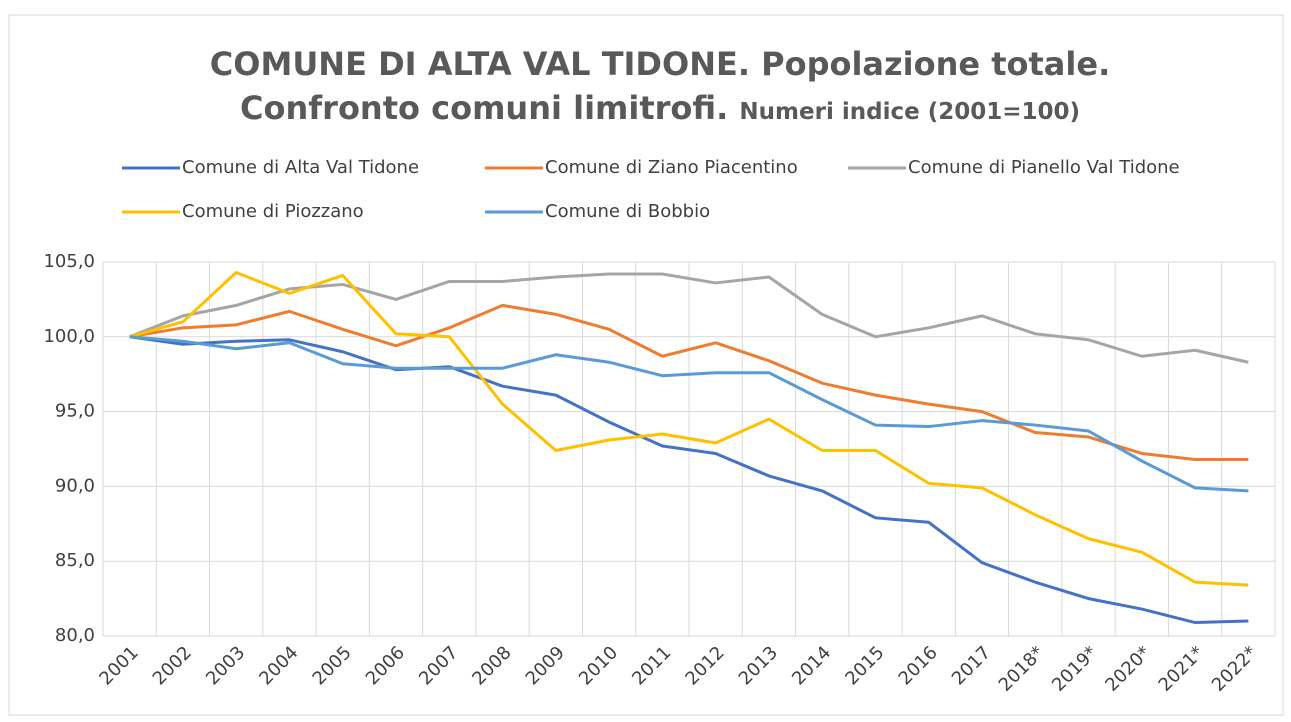  Describe the element at coordinates (651, 665) in the screenshot. I see `x-tick-label: 2011` at that location.